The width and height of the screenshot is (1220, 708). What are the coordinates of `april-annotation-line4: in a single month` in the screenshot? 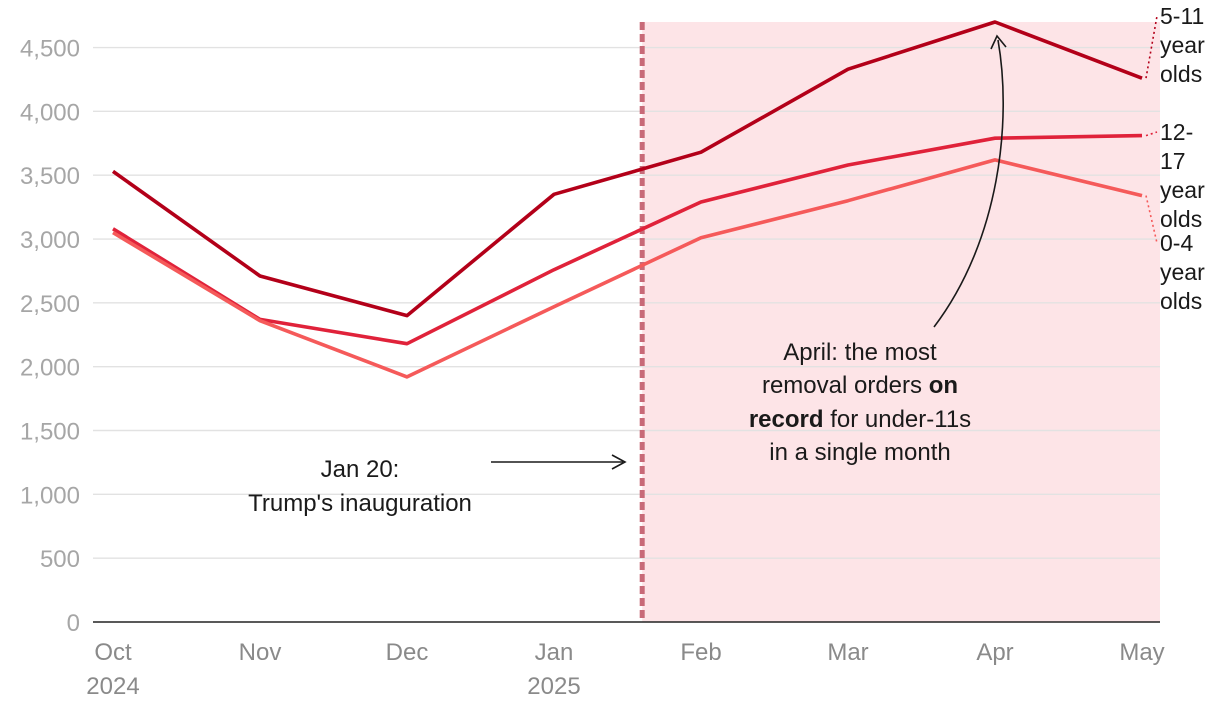 It's located at (859, 452).